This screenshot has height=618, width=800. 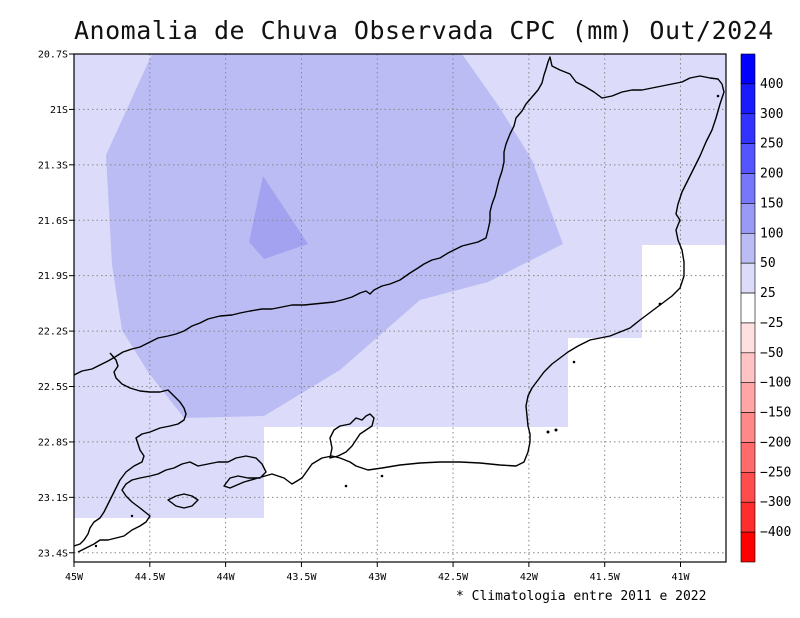 What do you see at coordinates (680, 577) in the screenshot?
I see `x-tick-label: 41W` at bounding box center [680, 577].